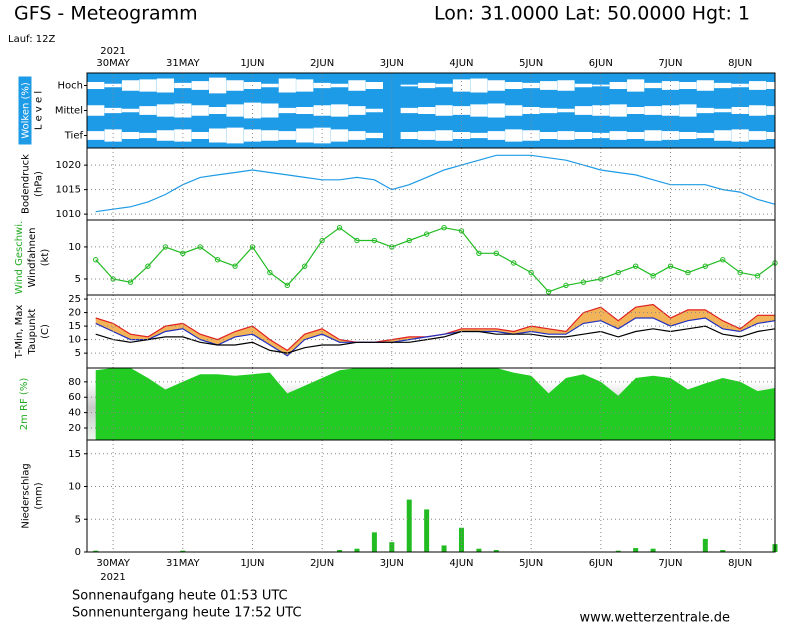  I want to click on y-tick-label: 1010, so click(68, 214).